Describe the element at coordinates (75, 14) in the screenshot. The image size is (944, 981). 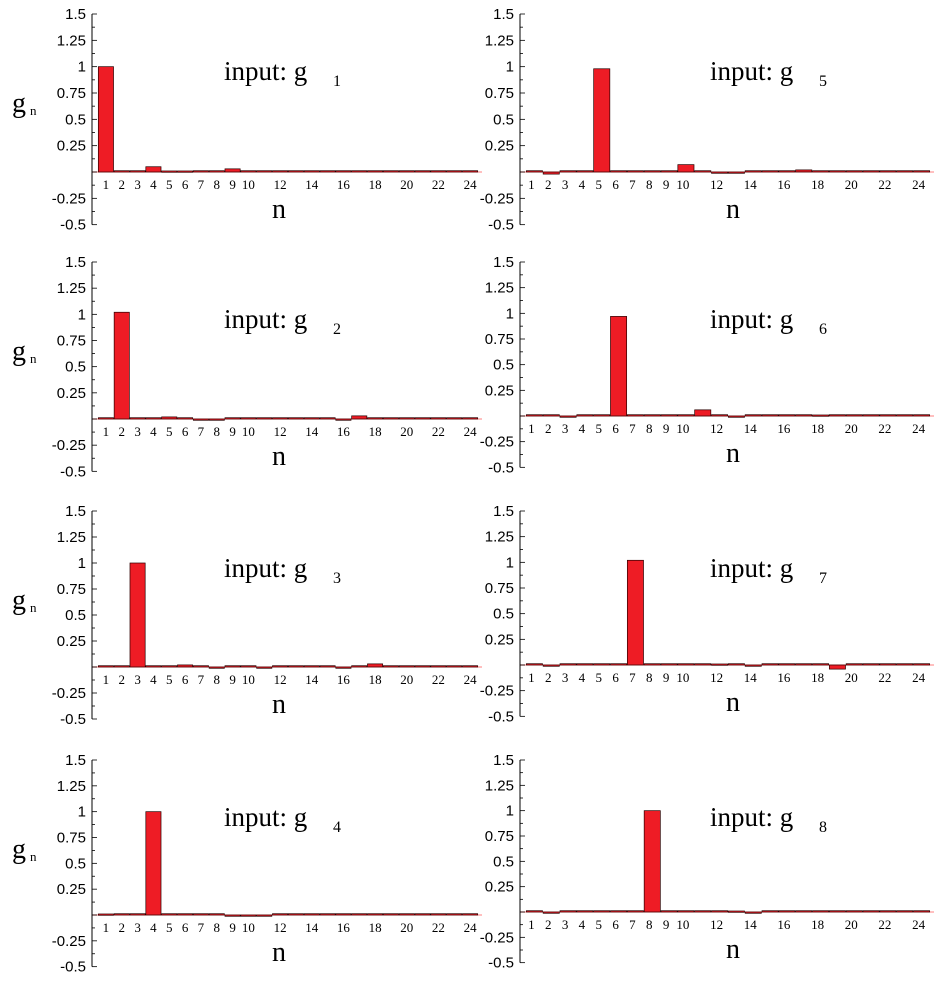
I see `y-tick-label: 1.5` at that location.